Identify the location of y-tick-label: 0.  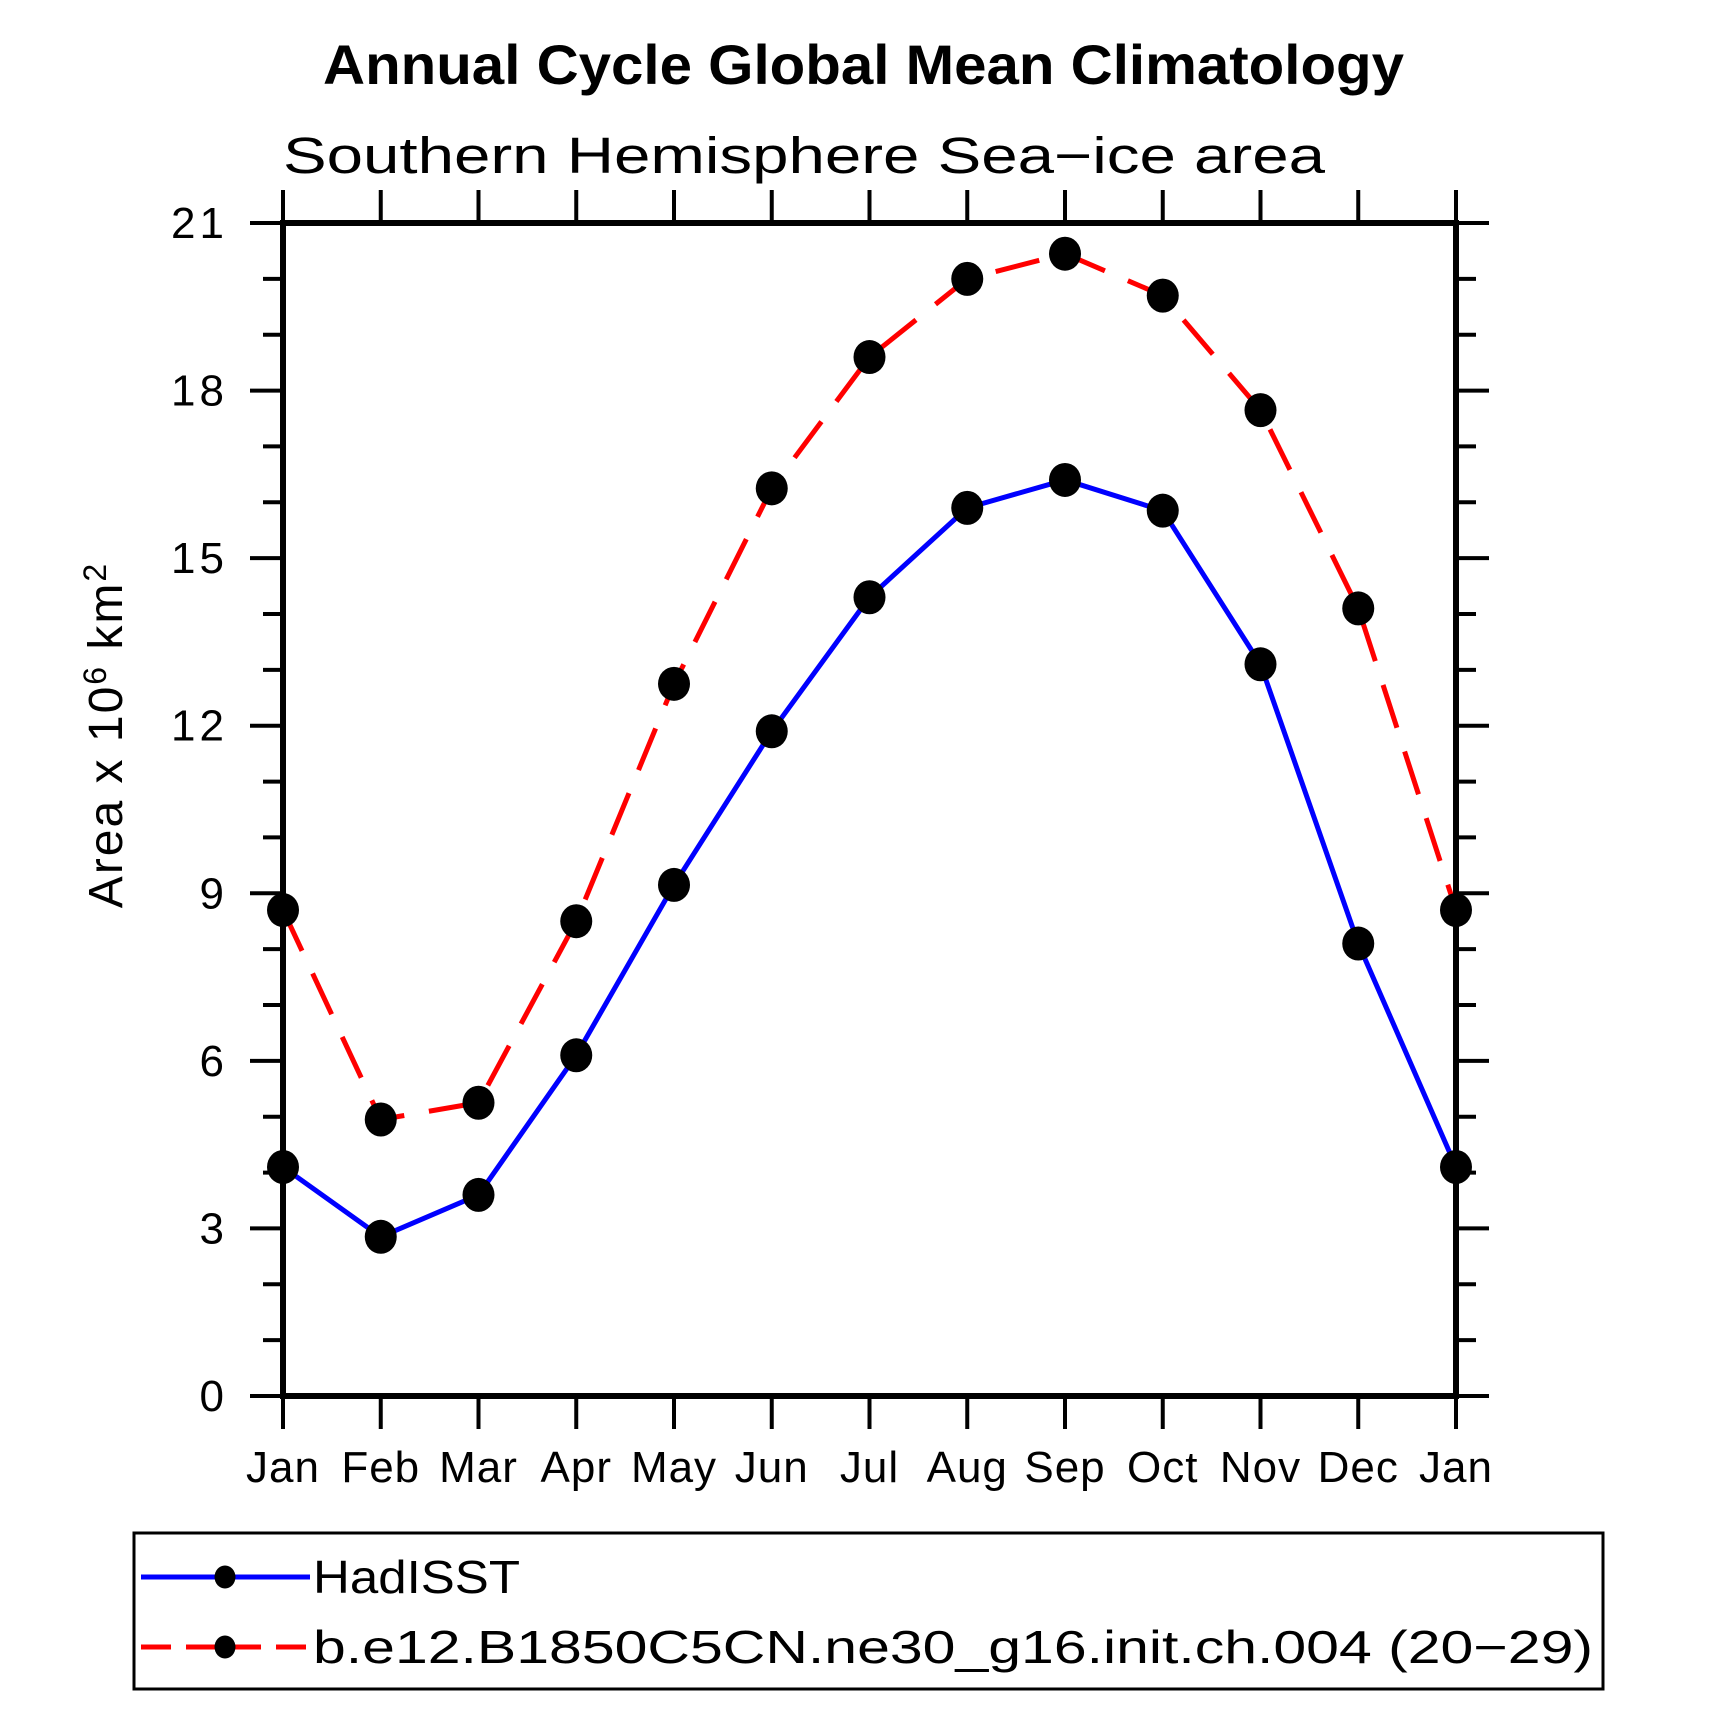
(214, 1396).